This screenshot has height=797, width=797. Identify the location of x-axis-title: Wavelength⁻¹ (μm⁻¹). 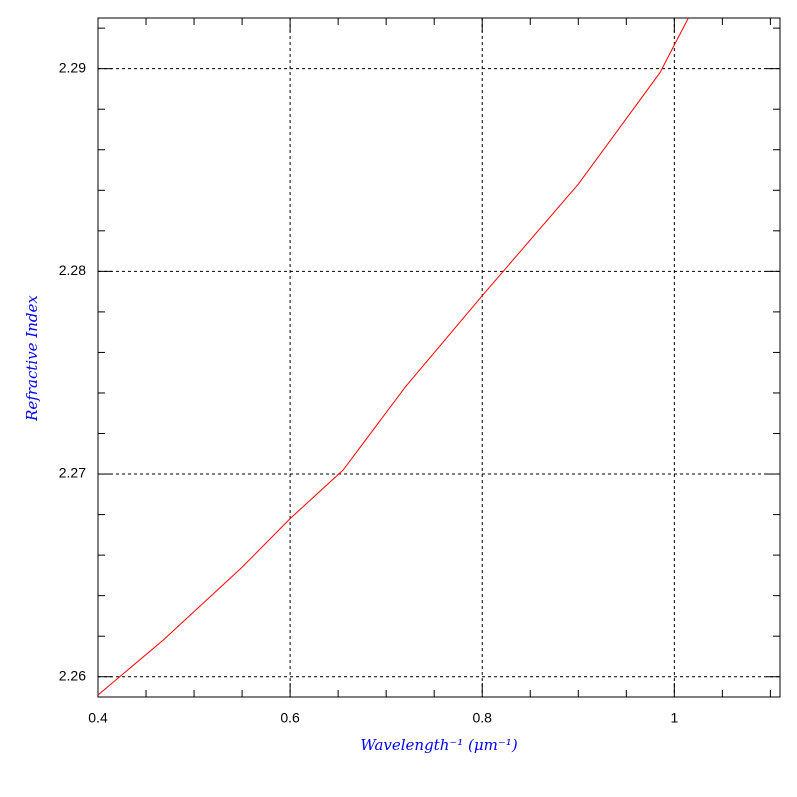
(438, 745).